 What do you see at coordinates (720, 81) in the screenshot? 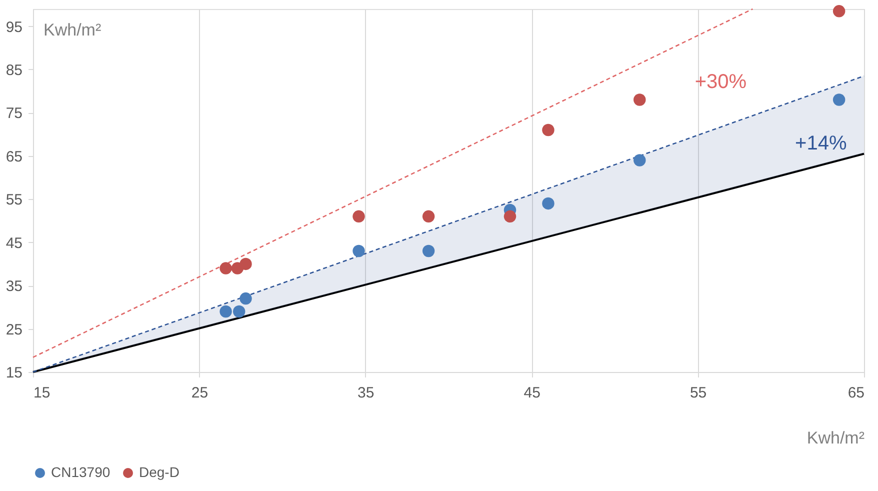
I see `series-label: +30%` at bounding box center [720, 81].